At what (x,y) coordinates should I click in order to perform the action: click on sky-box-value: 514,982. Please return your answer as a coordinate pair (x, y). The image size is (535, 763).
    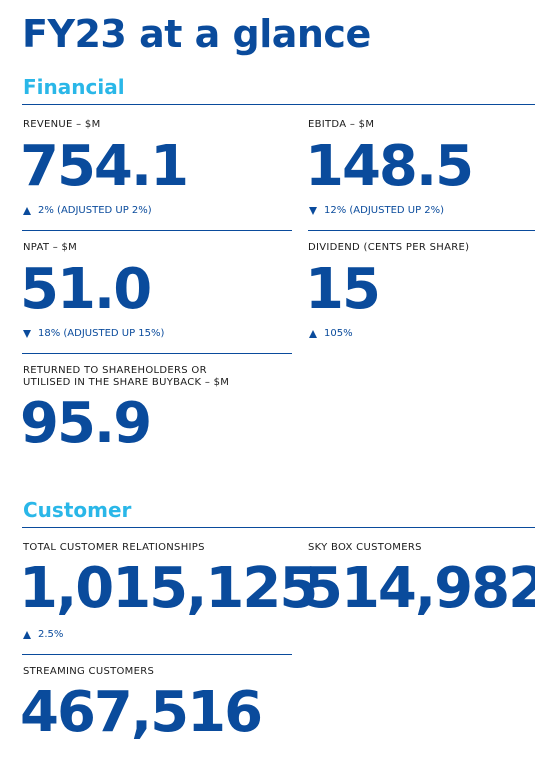
    Looking at the image, I should click on (419, 588).